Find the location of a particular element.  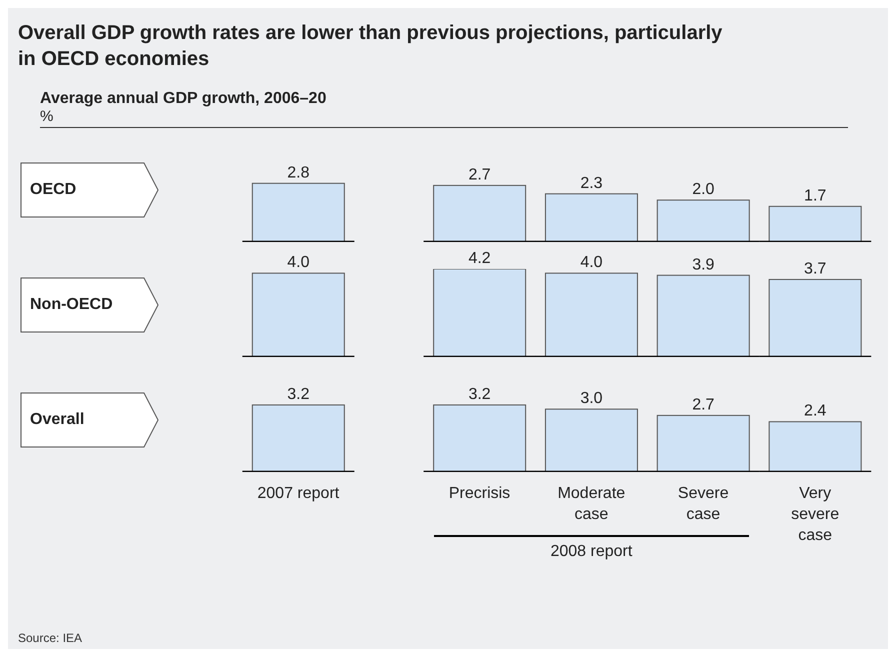

data-label: 2.8 is located at coordinates (298, 173).